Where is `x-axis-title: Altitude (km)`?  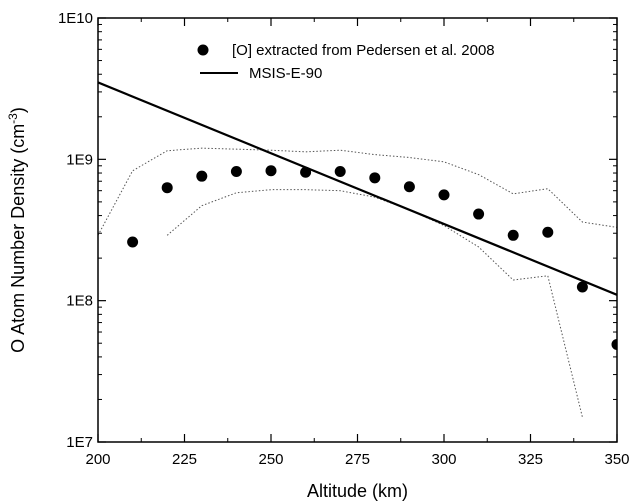
x-axis-title: Altitude (km) is located at coordinates (357, 491).